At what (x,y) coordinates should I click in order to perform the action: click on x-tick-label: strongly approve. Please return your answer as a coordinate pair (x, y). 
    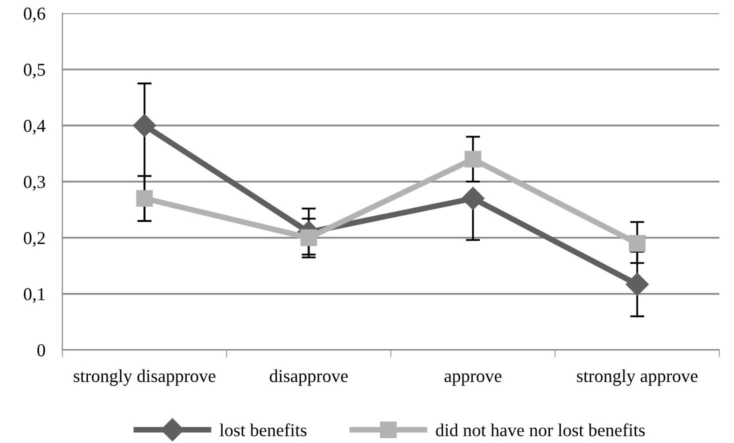
    Looking at the image, I should click on (637, 377).